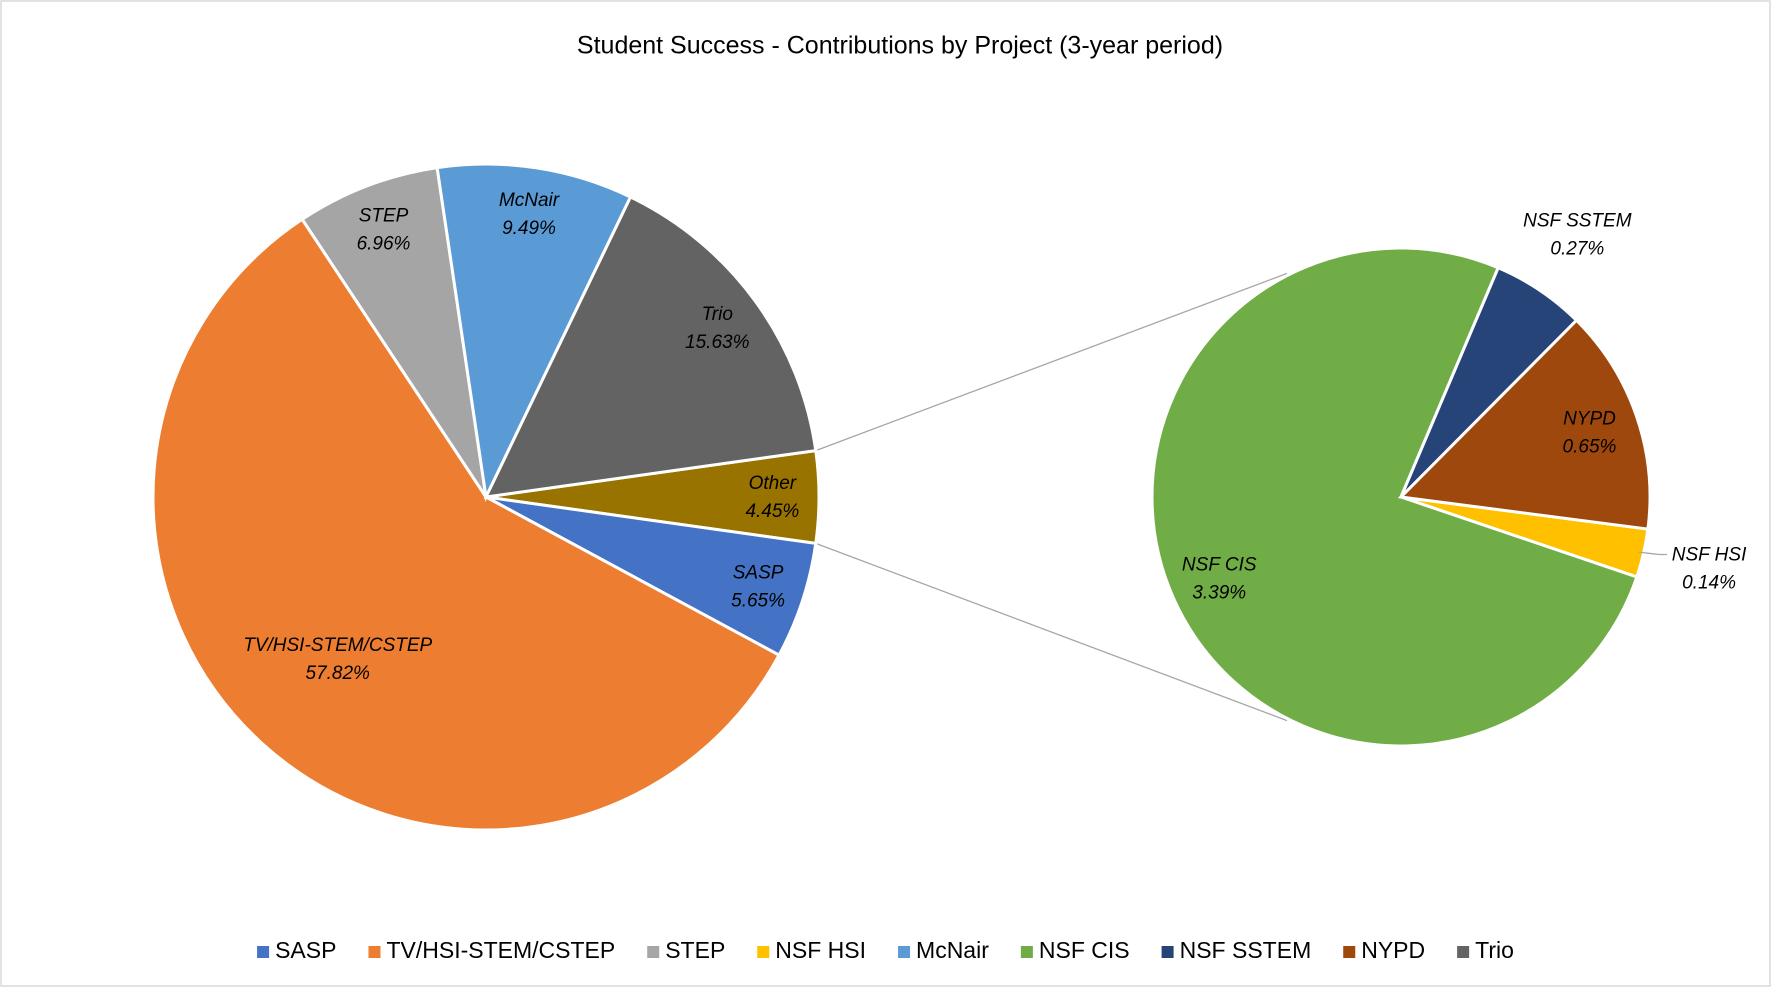 The height and width of the screenshot is (987, 1771). I want to click on legend-label: McNair, so click(952, 950).